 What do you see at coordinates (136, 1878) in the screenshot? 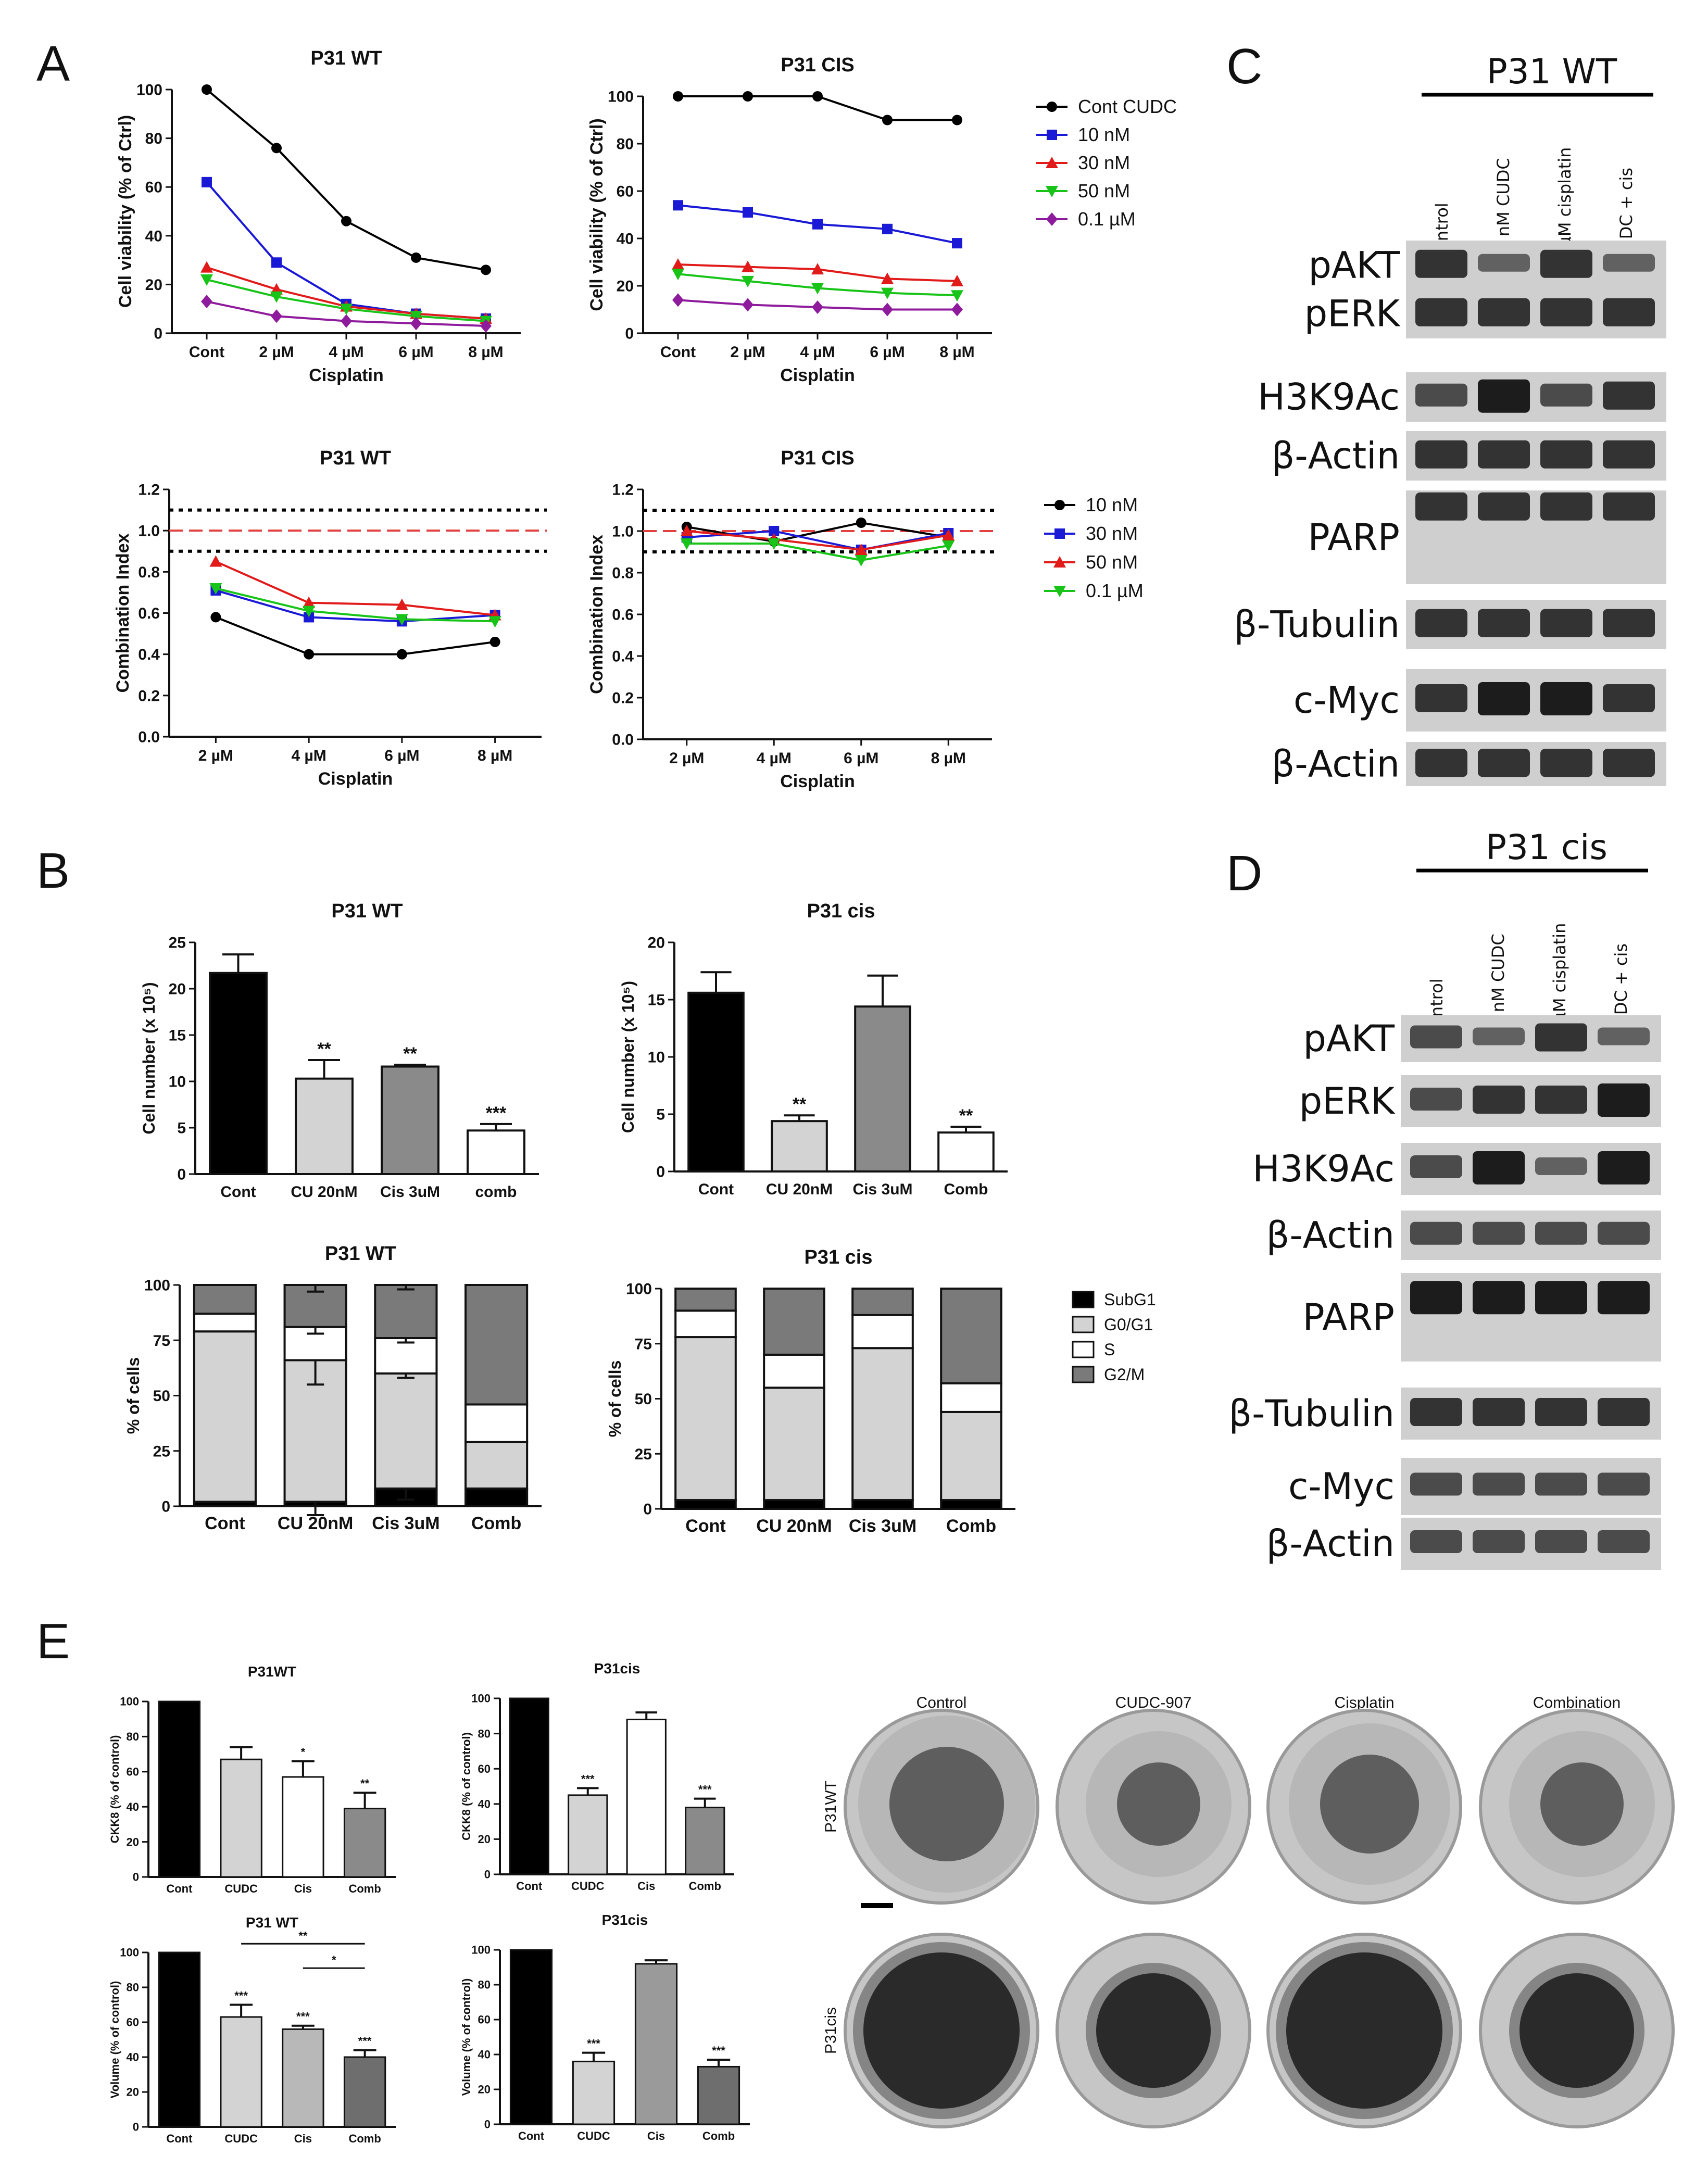
I see `y-tick-label: 0` at bounding box center [136, 1878].